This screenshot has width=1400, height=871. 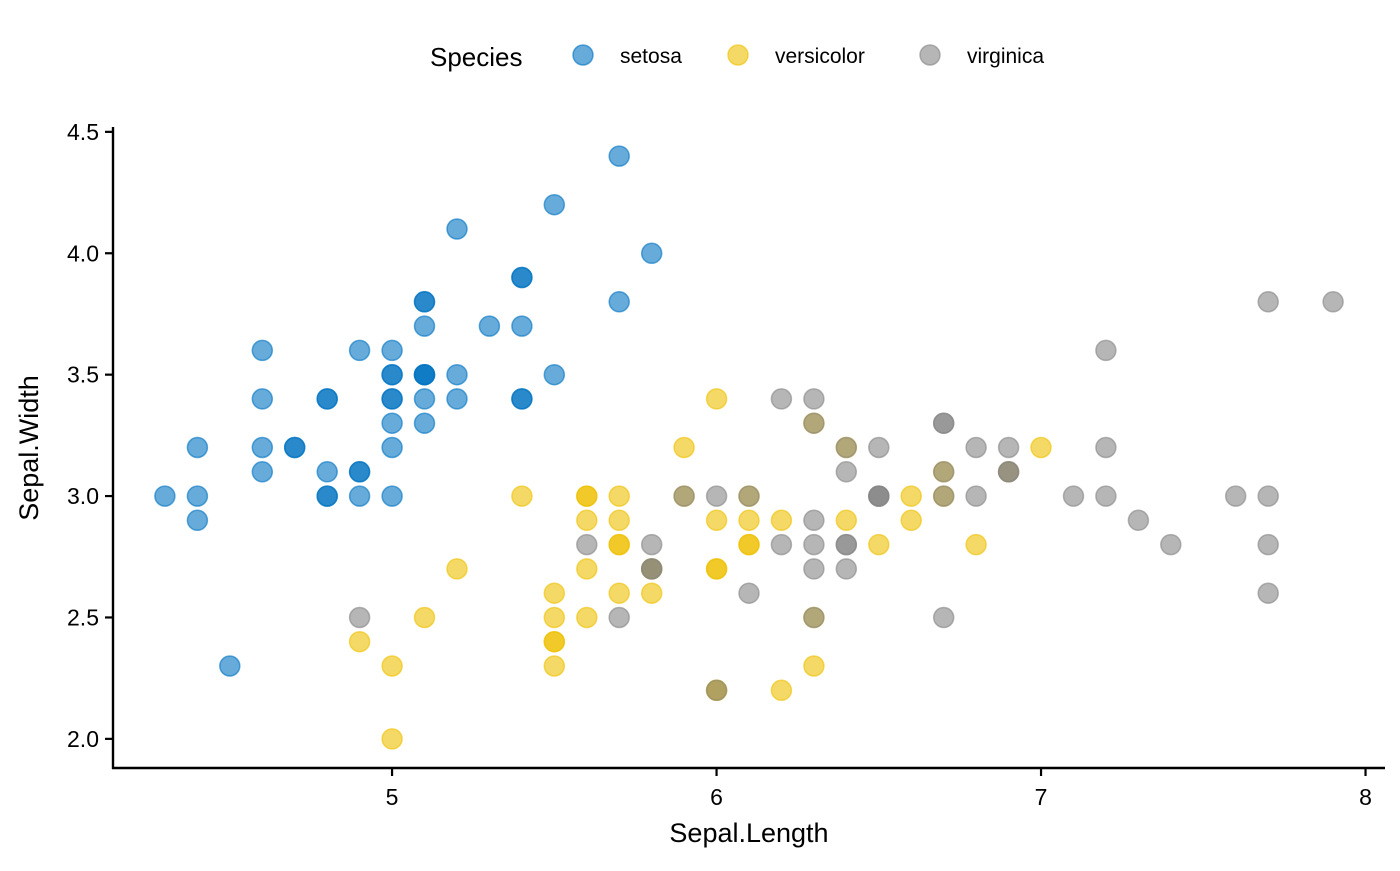 What do you see at coordinates (1365, 797) in the screenshot?
I see `x-tick-label: 8` at bounding box center [1365, 797].